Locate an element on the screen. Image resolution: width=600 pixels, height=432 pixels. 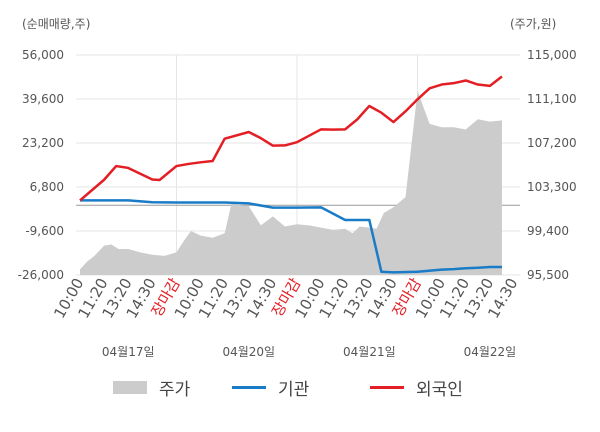
right-tick-label: 103,300 is located at coordinates (552, 187).